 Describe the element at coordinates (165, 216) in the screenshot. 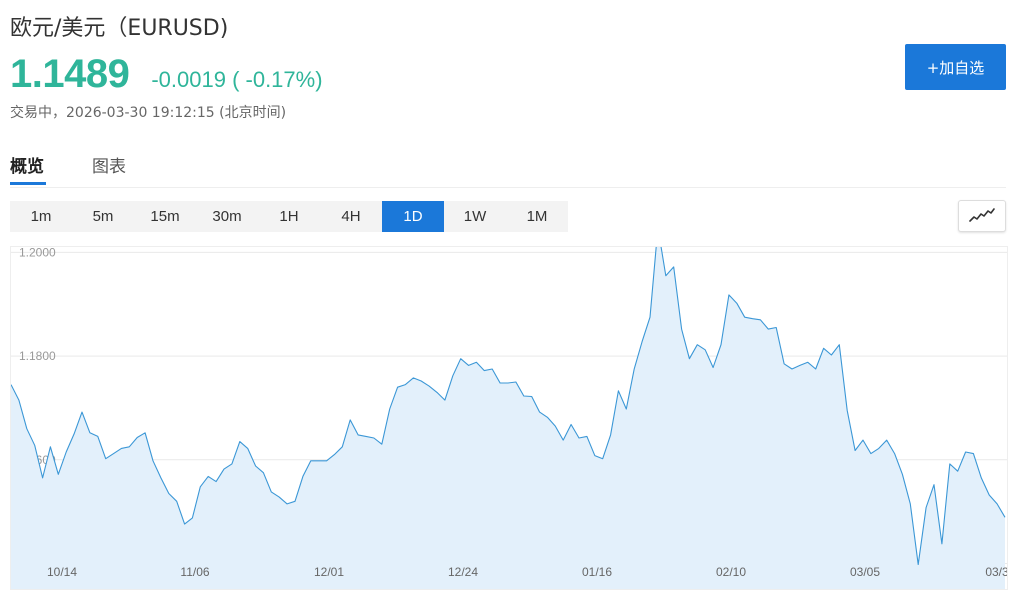

I see `range-button-15m: 15m` at that location.